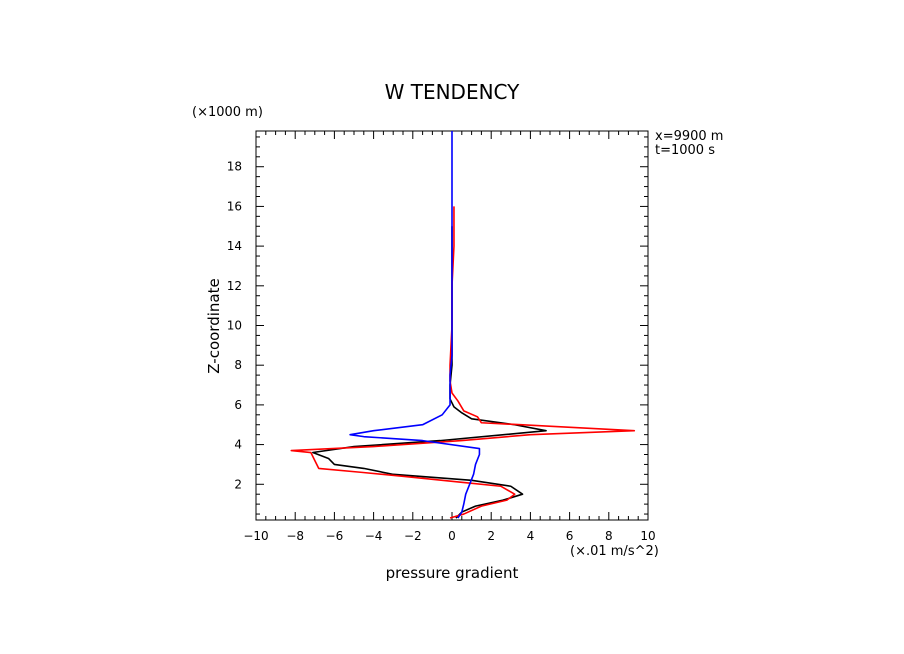 This screenshot has width=904, height=654. What do you see at coordinates (234, 167) in the screenshot?
I see `y-tick-label: 18` at bounding box center [234, 167].